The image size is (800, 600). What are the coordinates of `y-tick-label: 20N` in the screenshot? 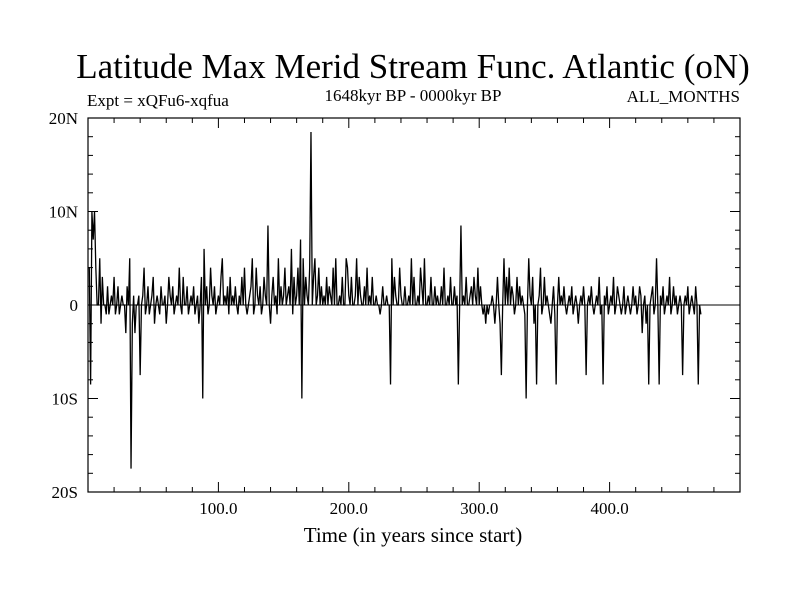 It's located at (63, 118).